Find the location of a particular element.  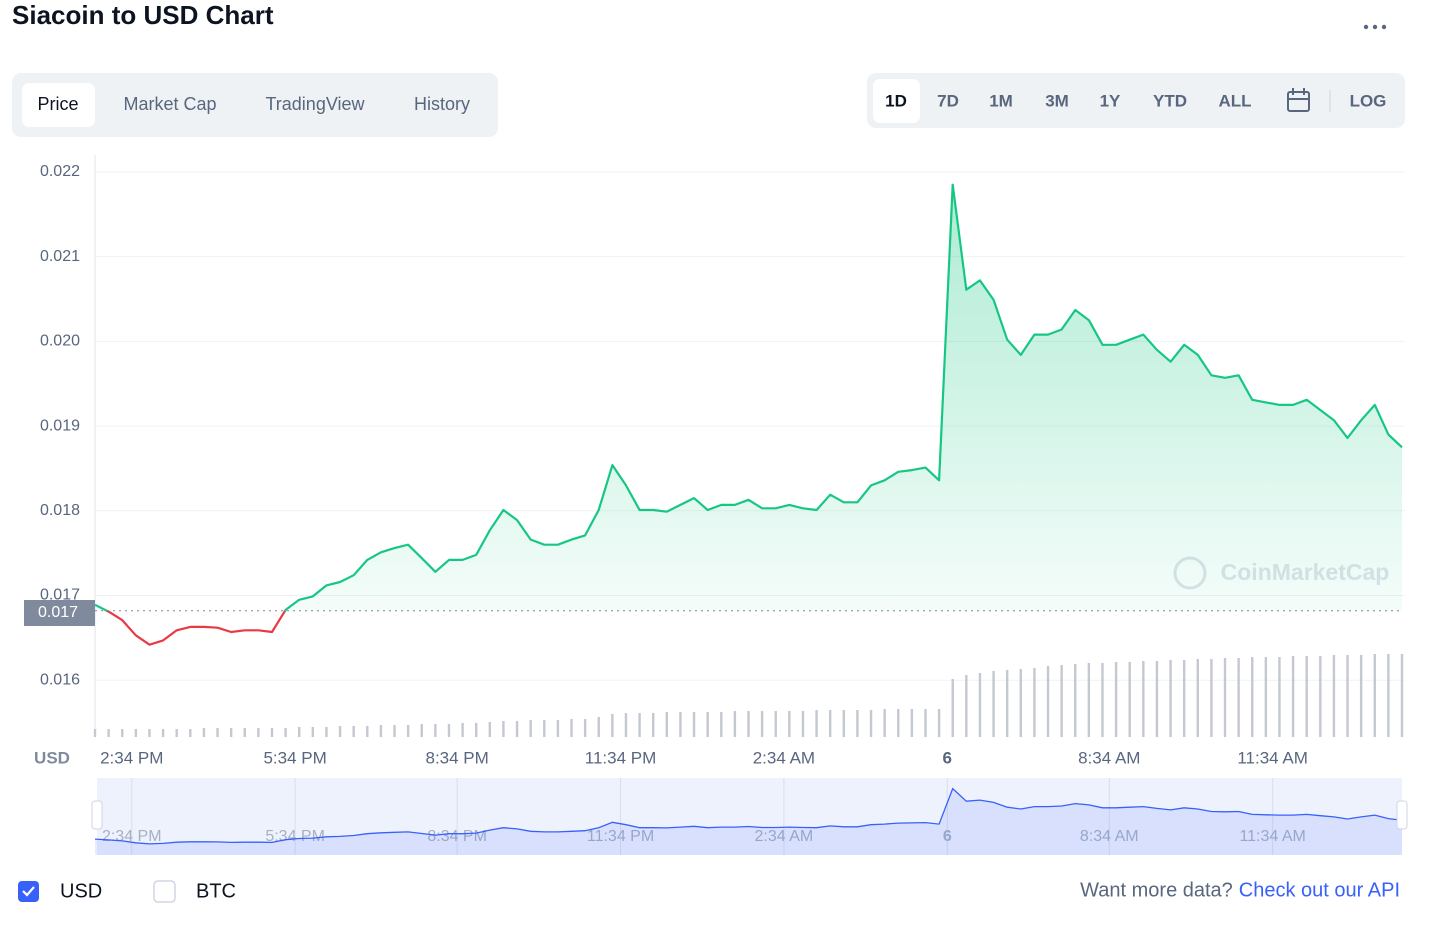

y-tick-label: 0.021 is located at coordinates (60, 256).